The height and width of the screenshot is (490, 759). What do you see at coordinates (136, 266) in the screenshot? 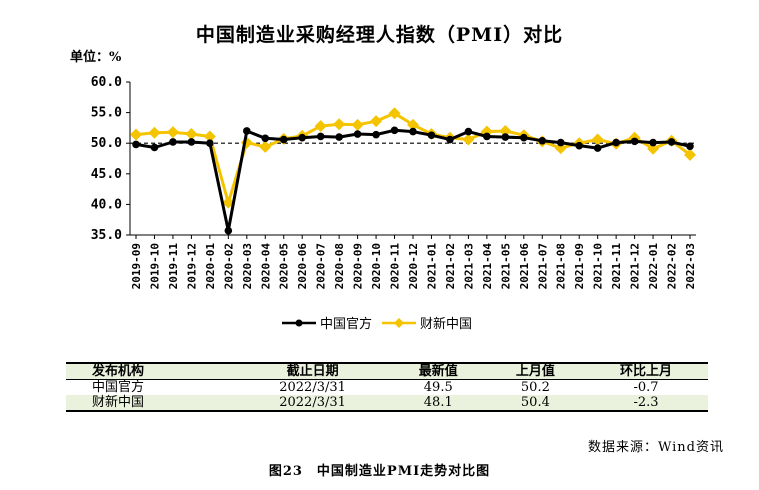
I see `x-tick-label: 2019-09` at bounding box center [136, 266].